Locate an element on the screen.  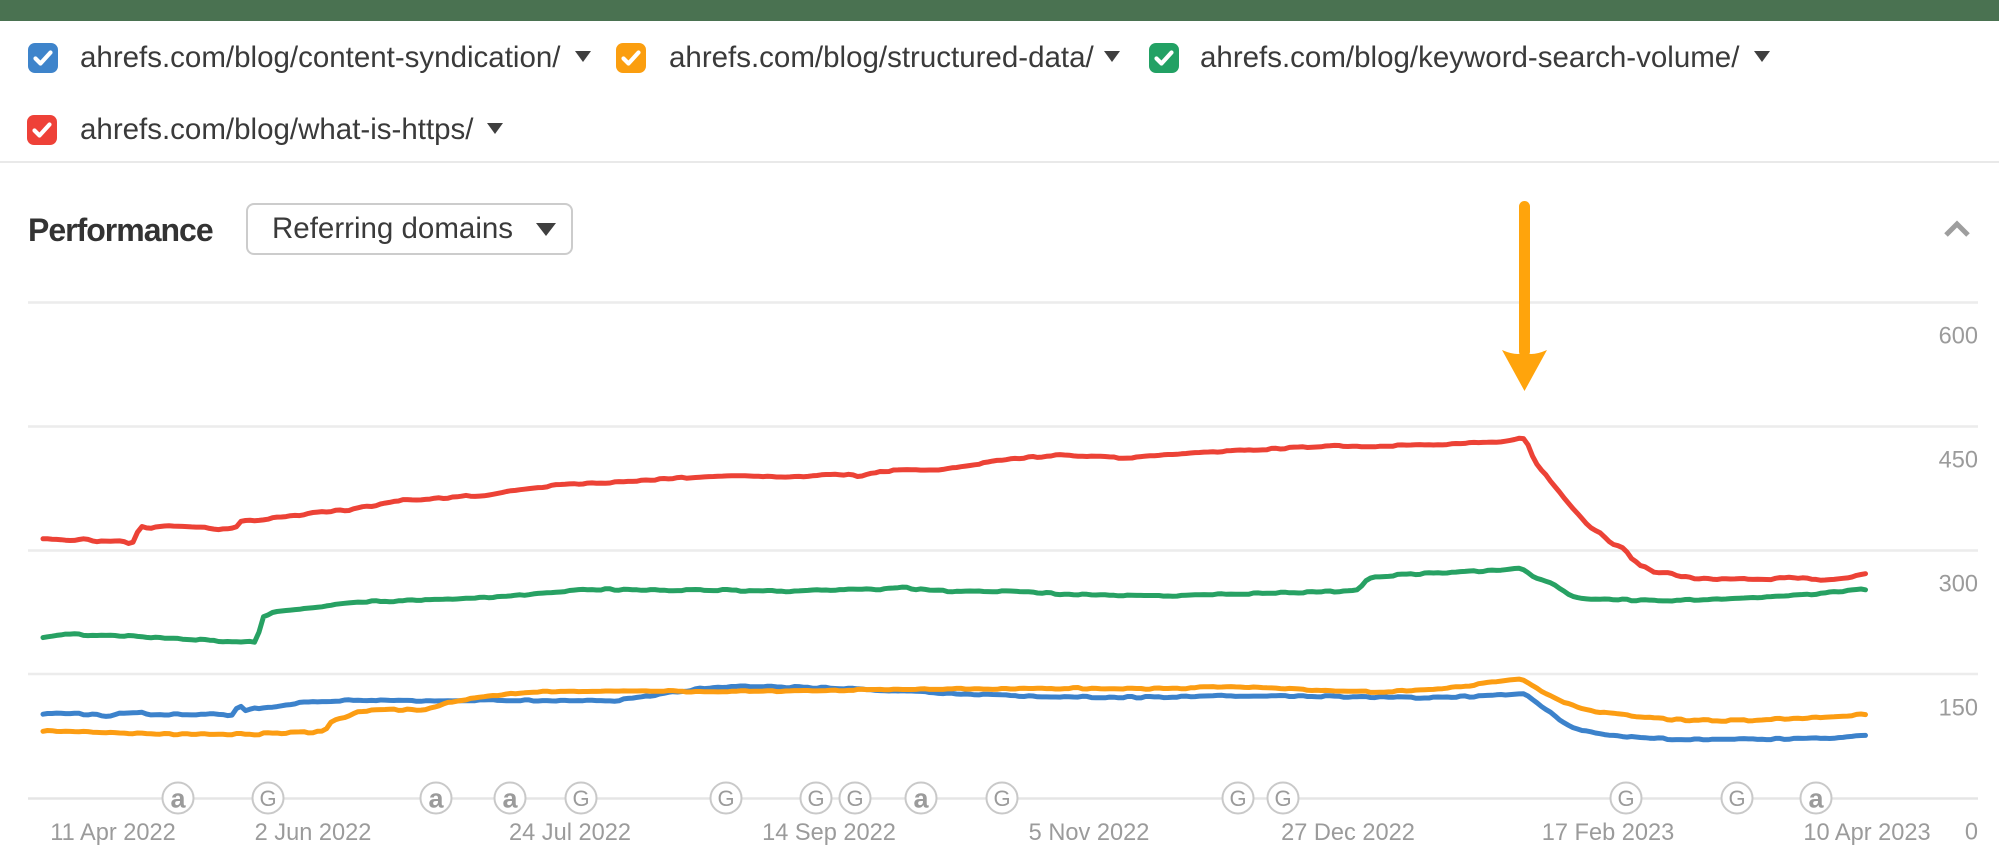
svg-text: 14 Sep 2022 is located at coordinates (829, 833).